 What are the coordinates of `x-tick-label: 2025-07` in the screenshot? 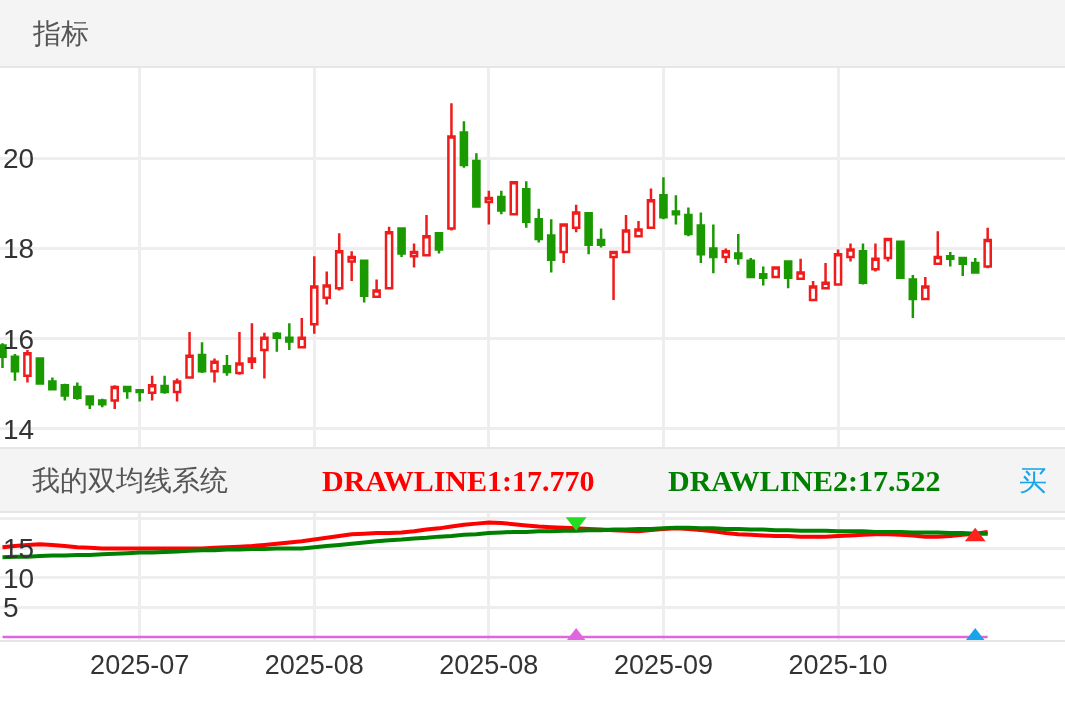 It's located at (140, 665).